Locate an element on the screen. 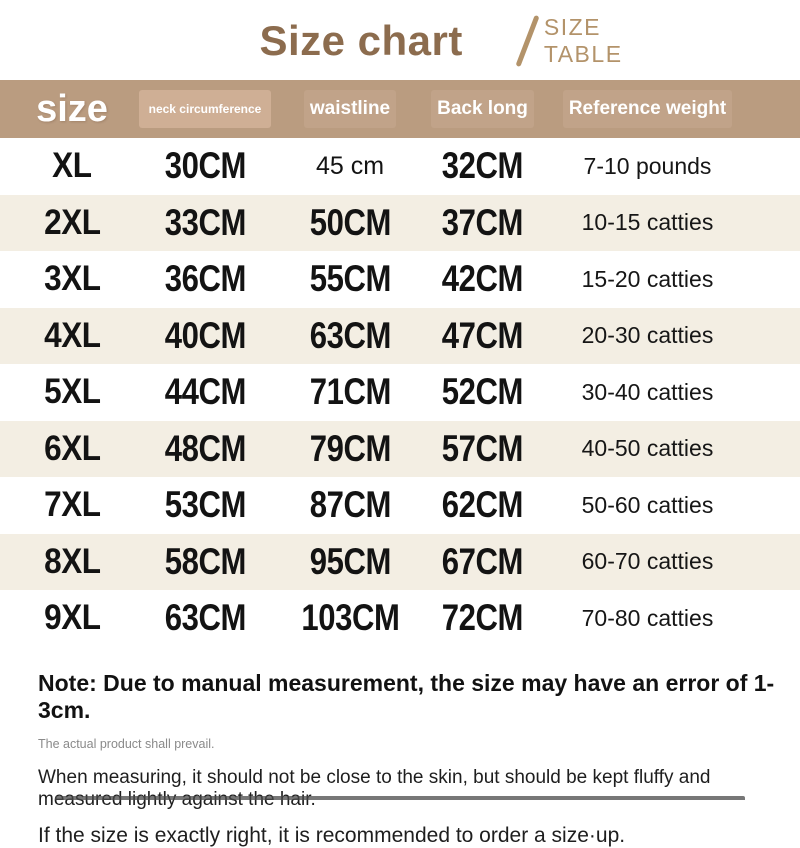  column-header-waistline: waistline is located at coordinates (350, 109).